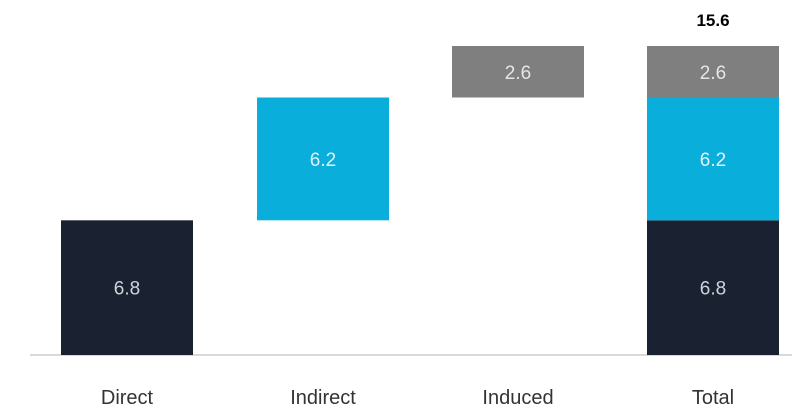  Describe the element at coordinates (417, 398) in the screenshot. I see `category-labels: Direct Indirect Induced Total` at that location.